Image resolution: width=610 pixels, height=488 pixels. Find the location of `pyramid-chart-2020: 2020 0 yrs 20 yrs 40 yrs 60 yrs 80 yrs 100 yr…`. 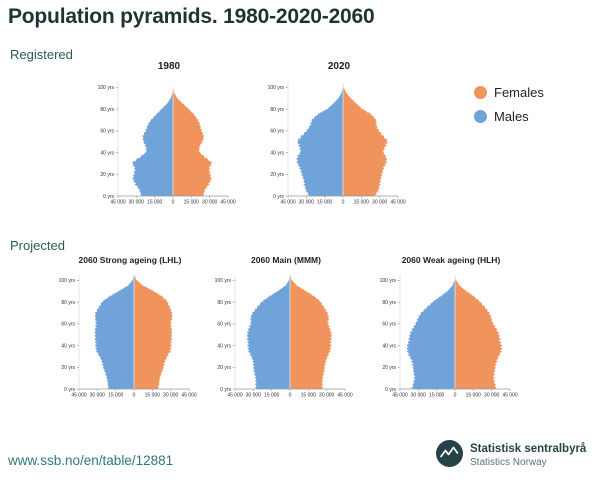

pyramid-chart-2020: 2020 0 yrs 20 yrs 40 yrs 60 yrs 80 yrs 100 yr… is located at coordinates (332, 136).